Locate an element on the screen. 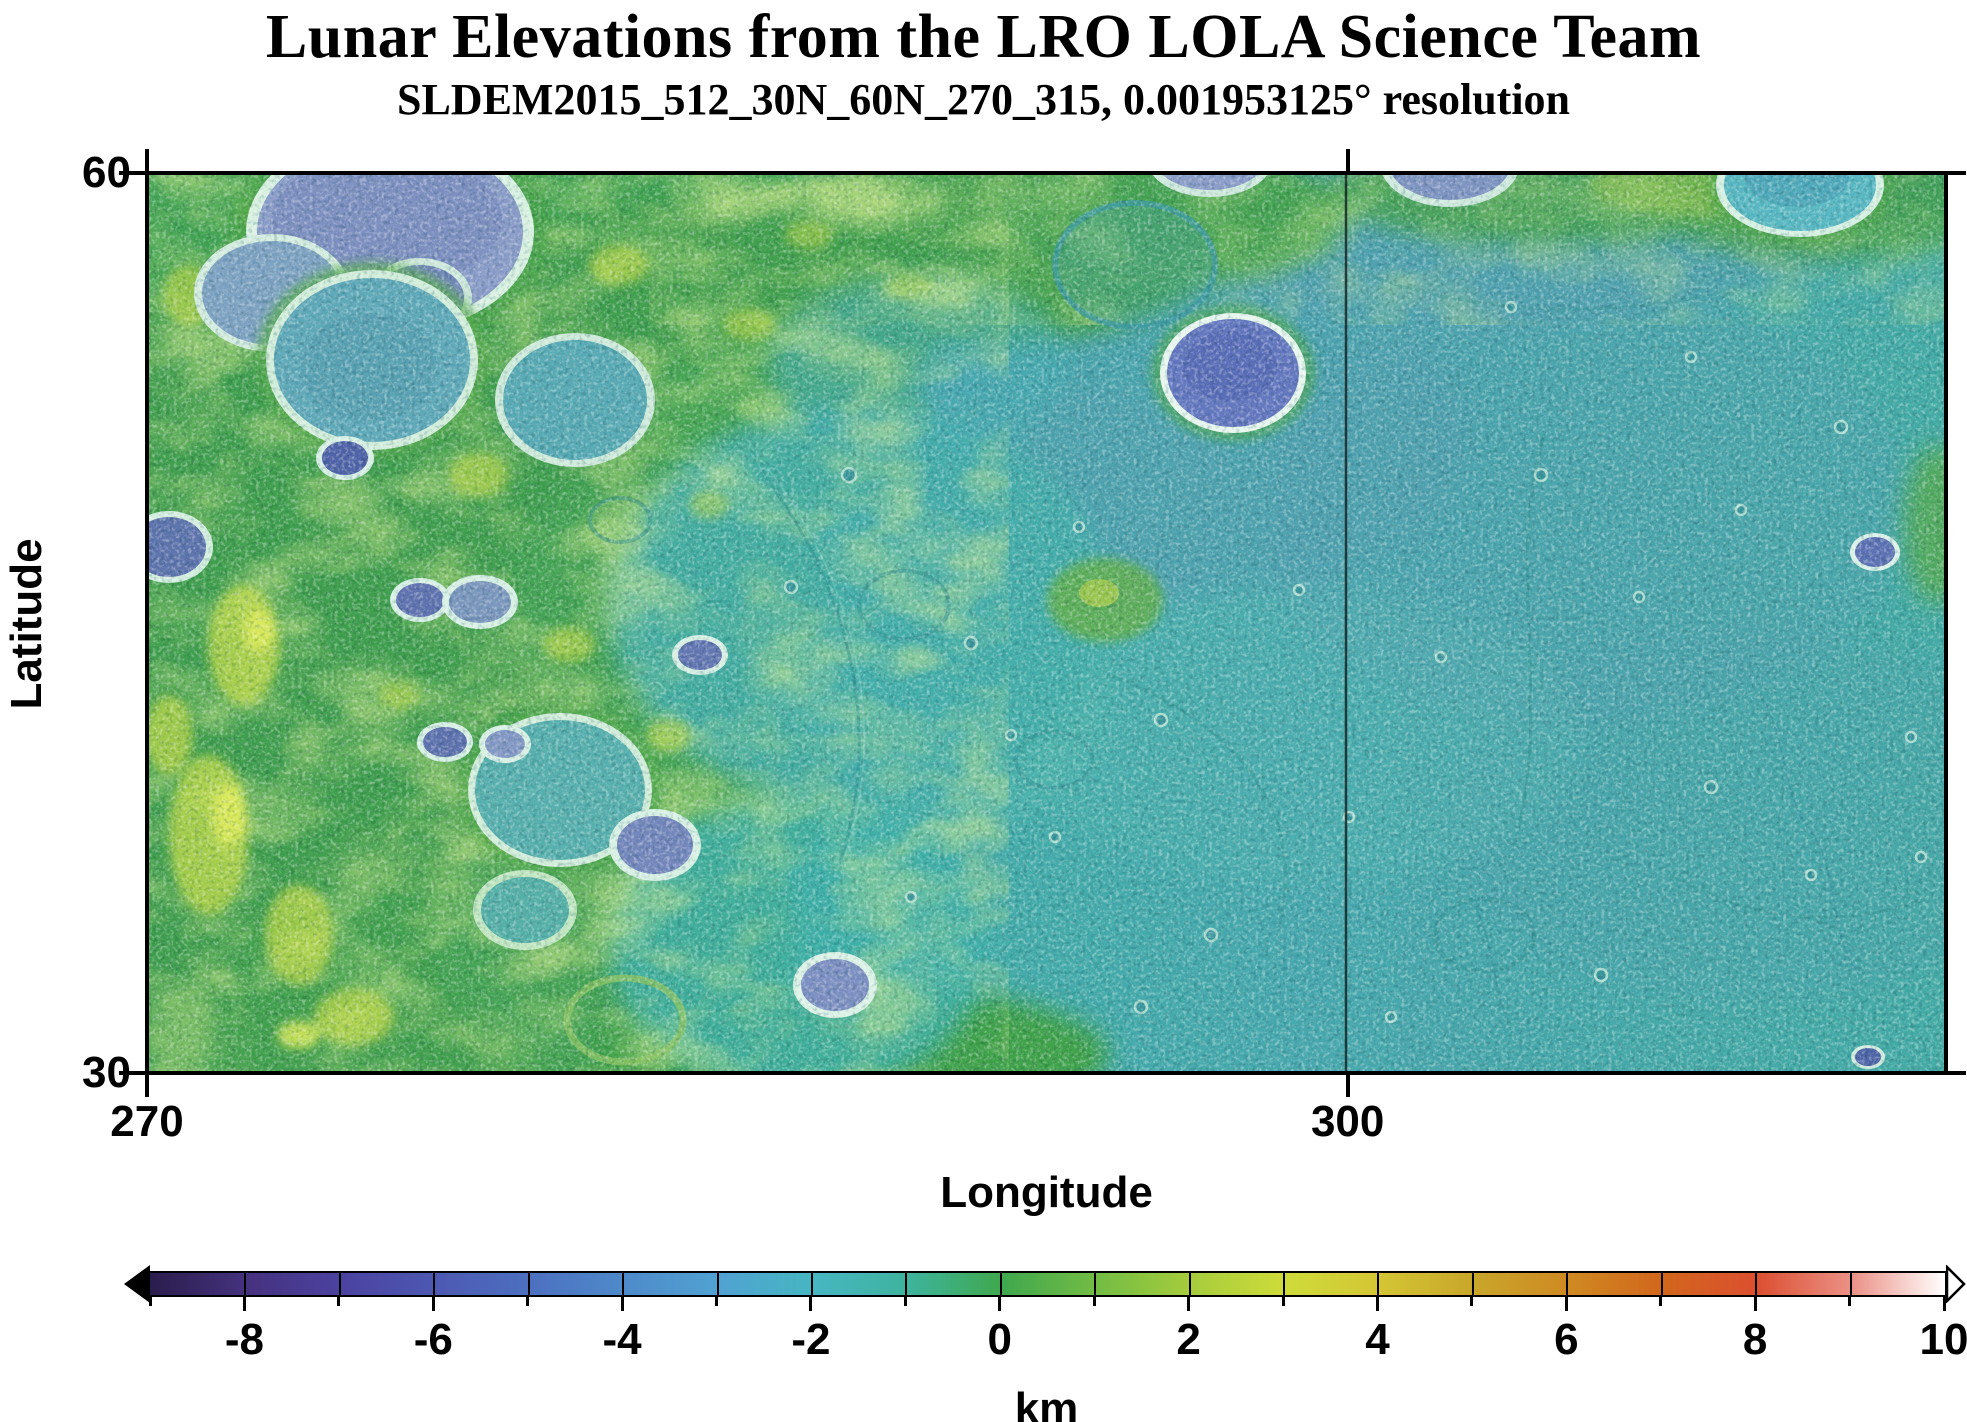  x-axis-title: Longitude is located at coordinates (1046, 1192).